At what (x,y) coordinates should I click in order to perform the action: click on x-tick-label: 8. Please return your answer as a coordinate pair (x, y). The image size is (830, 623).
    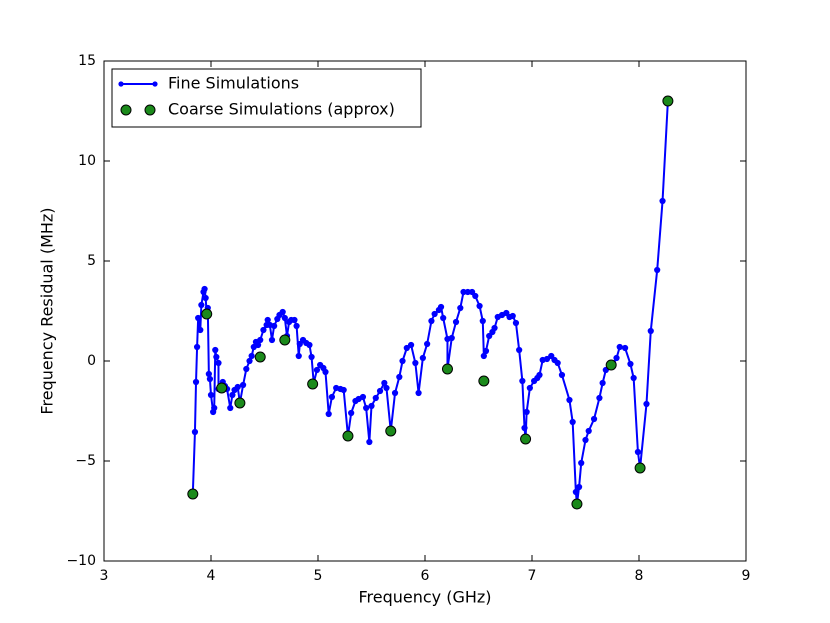
    Looking at the image, I should click on (639, 576).